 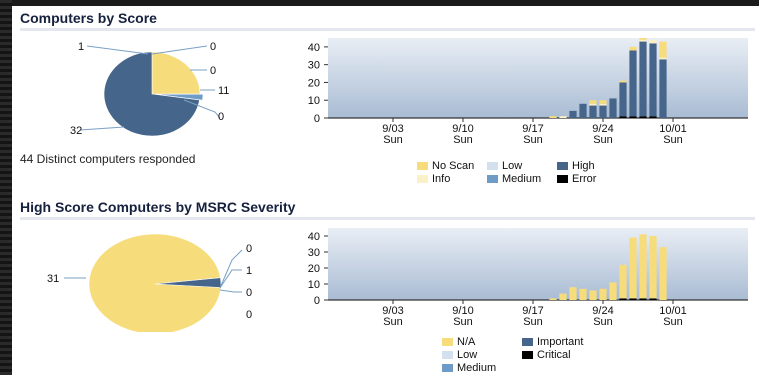 I want to click on pie-slice-high, so click(x=151, y=94).